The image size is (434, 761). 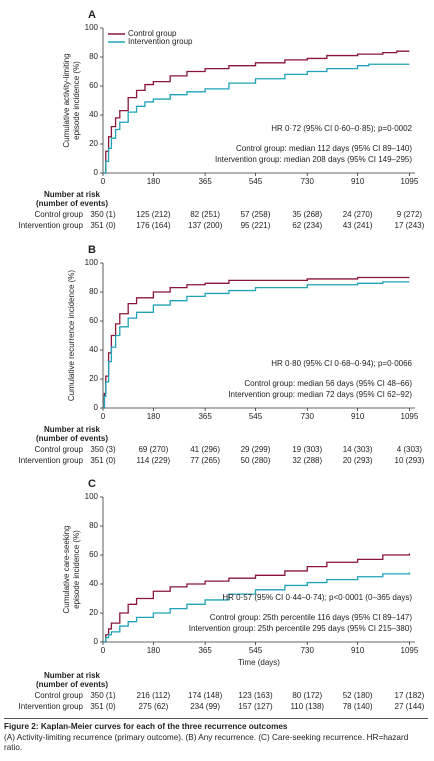 I want to click on risk-cell: 32 (288), so click(x=307, y=460).